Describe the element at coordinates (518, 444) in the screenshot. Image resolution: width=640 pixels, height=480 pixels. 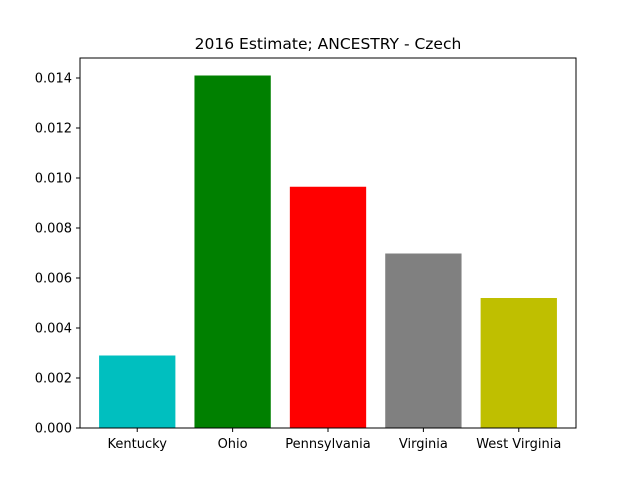
I see `x-tick-label: West Virginia` at that location.